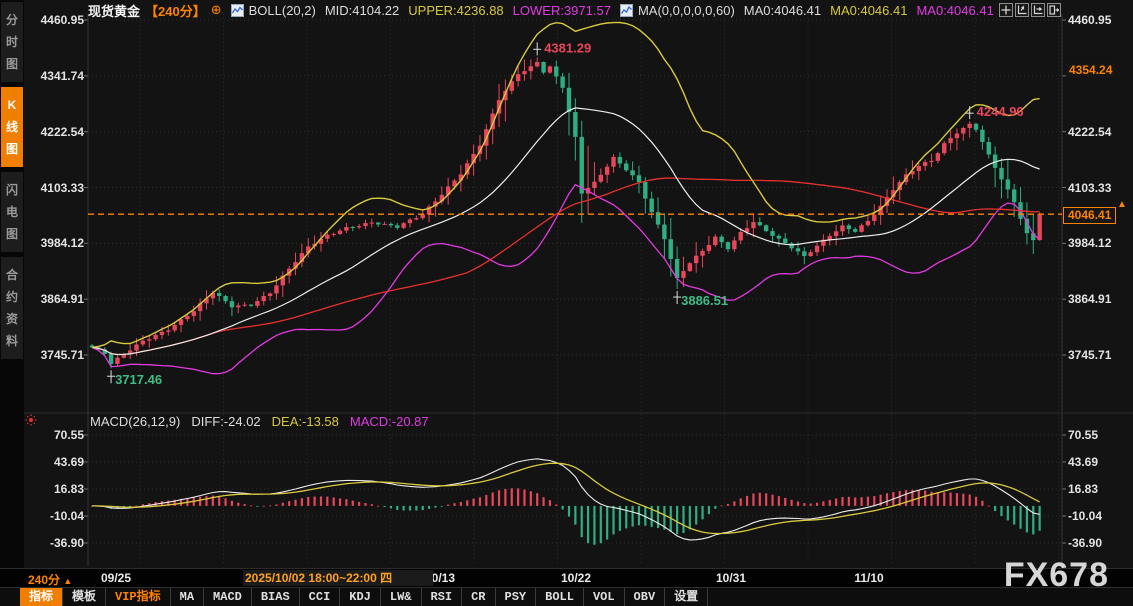 This screenshot has height=606, width=1133. Describe the element at coordinates (228, 597) in the screenshot. I see `toolbar-tab-4: MACD` at that location.